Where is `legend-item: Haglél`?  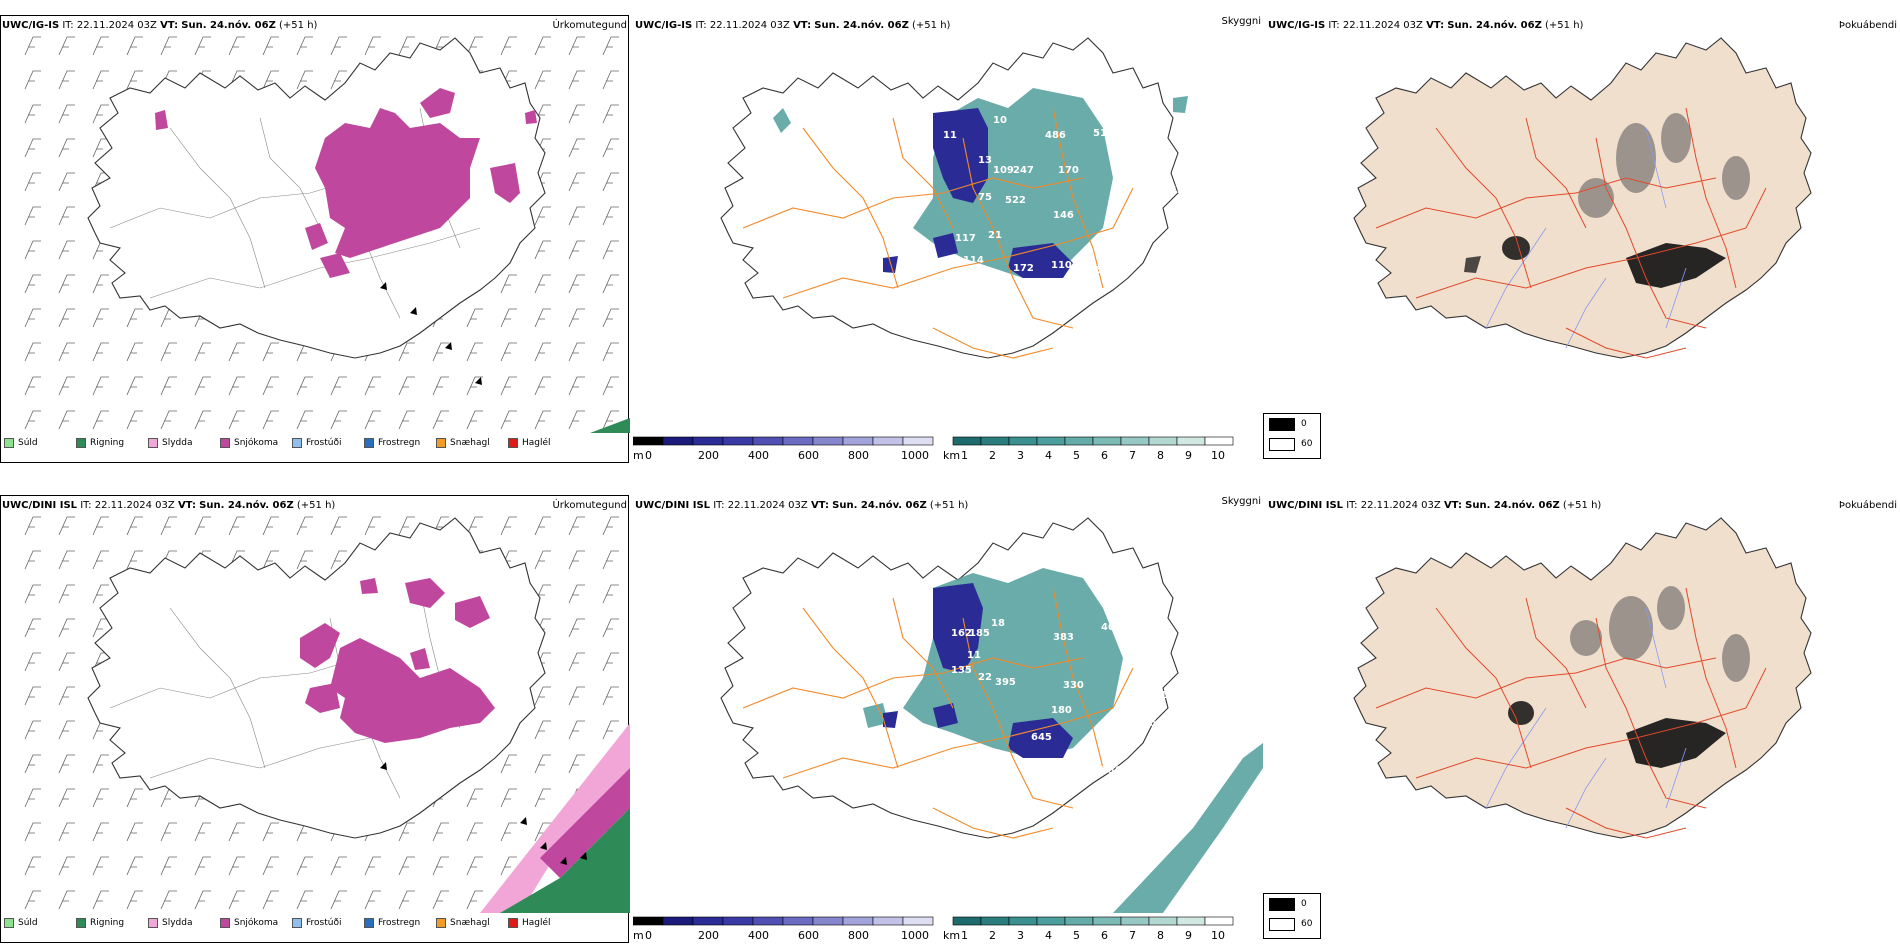 legend-item: Haglél is located at coordinates (544, 923).